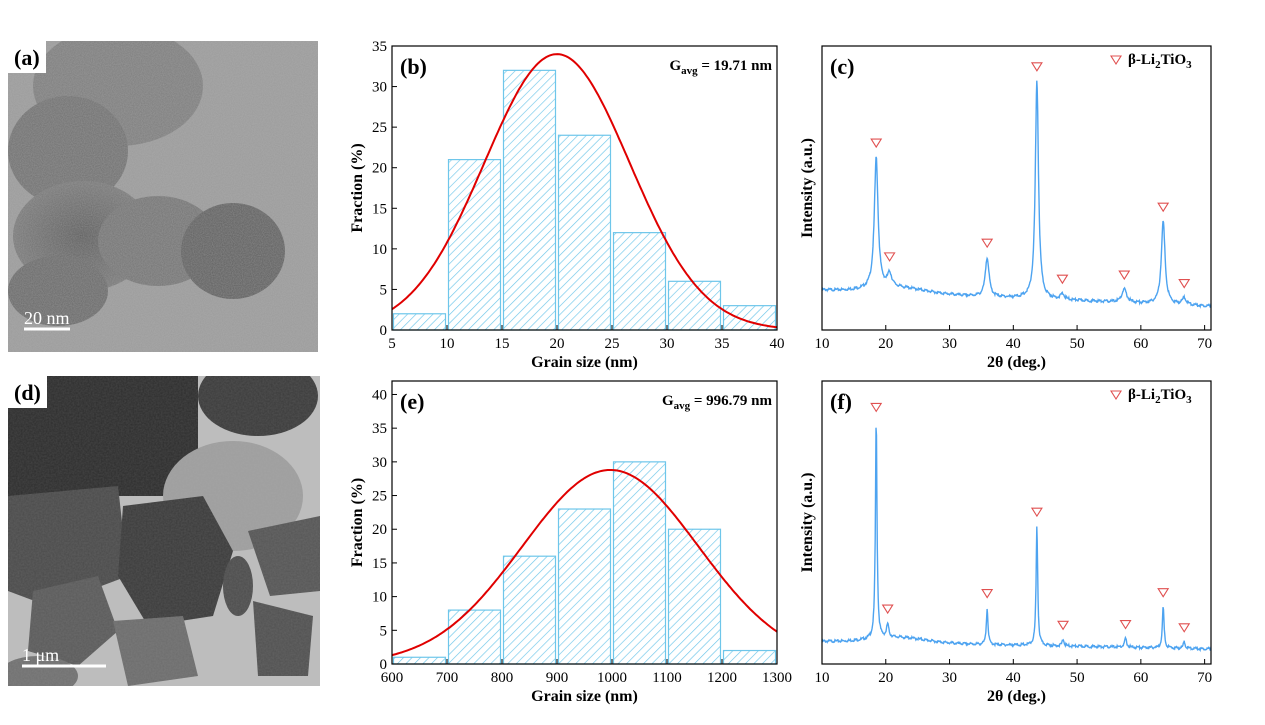 The height and width of the screenshot is (725, 1265). I want to click on gavg-symbol: G, so click(668, 401).